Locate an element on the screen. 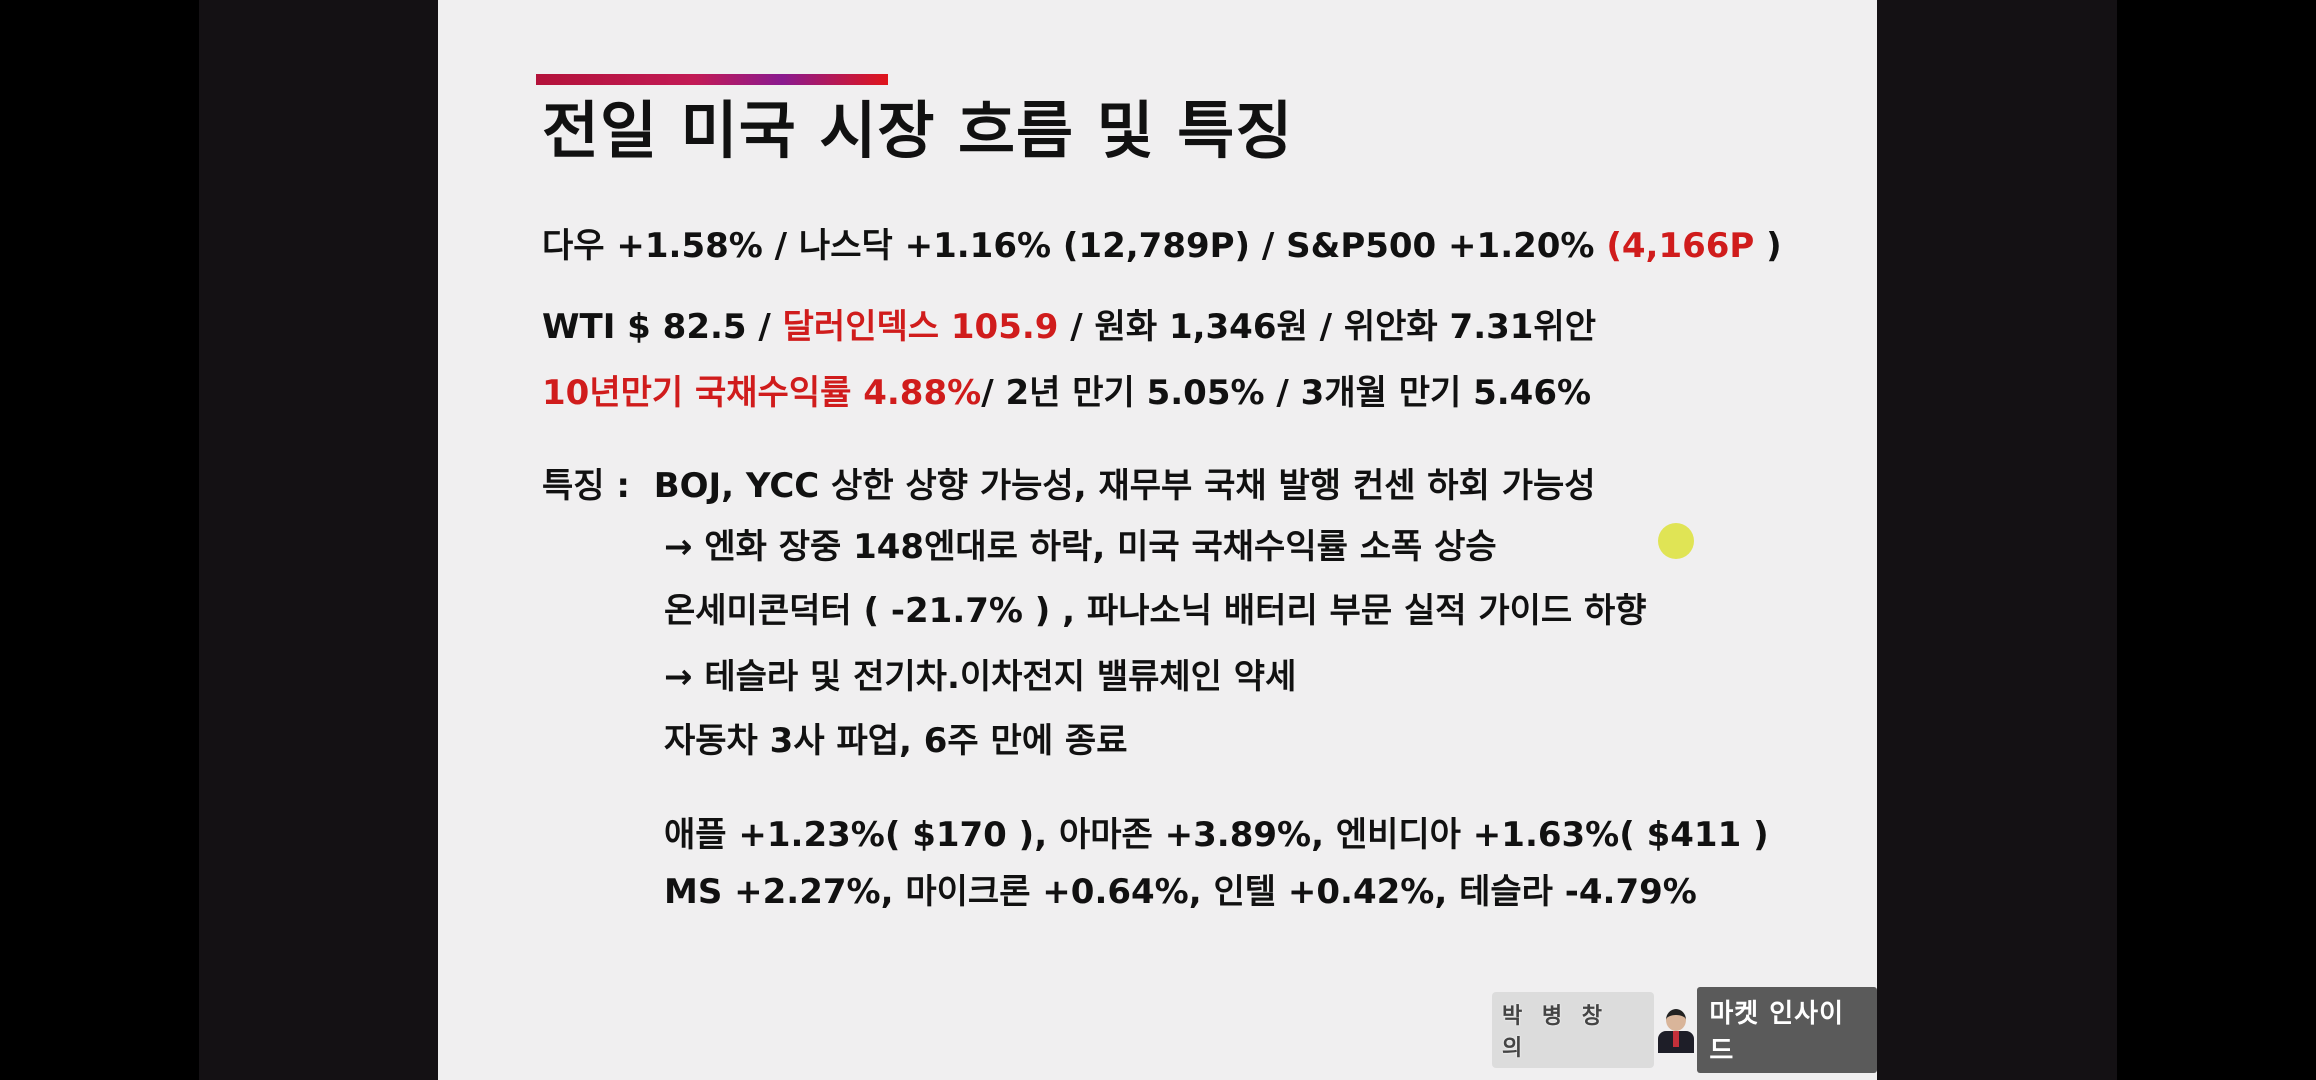 The width and height of the screenshot is (2316, 1080). show-logo: 박 병 창 의 마켓 인사이드 is located at coordinates (1684, 1030).